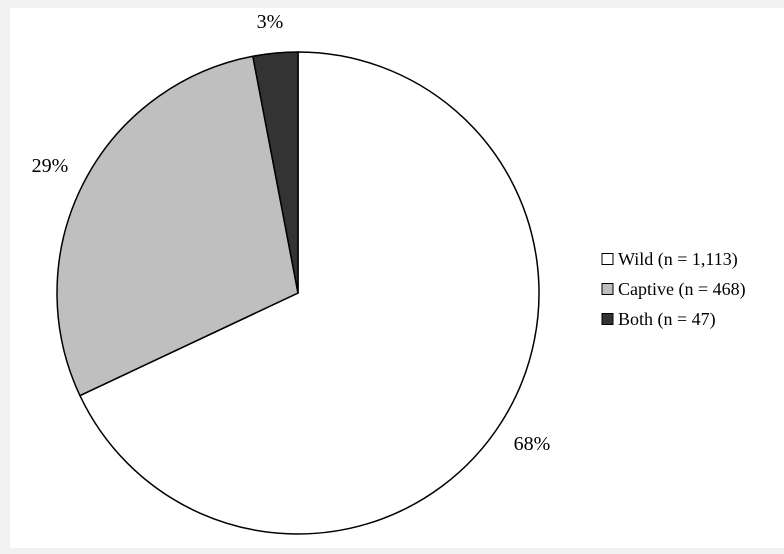 The width and height of the screenshot is (784, 554). Describe the element at coordinates (678, 259) in the screenshot. I see `legend-label-1: Wild (n = 1,113)` at that location.